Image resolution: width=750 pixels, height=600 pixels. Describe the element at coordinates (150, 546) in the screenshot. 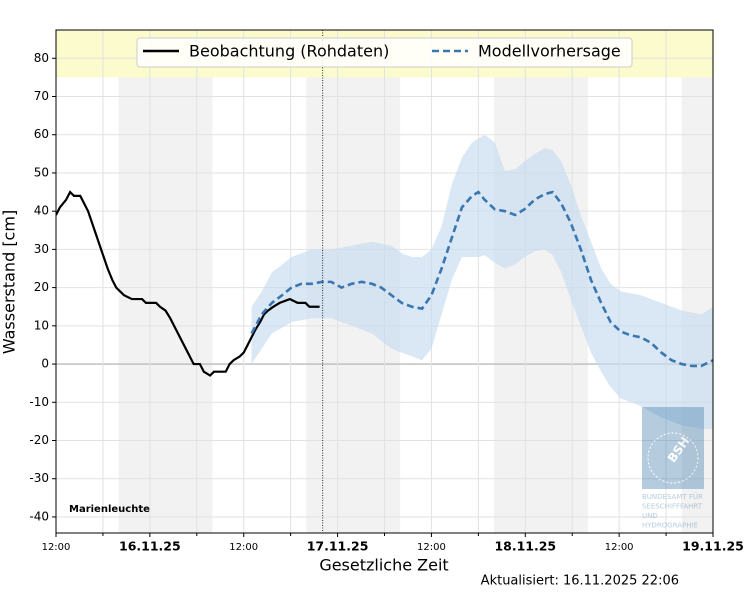

I see `x-tick-label: 16.11.25` at that location.